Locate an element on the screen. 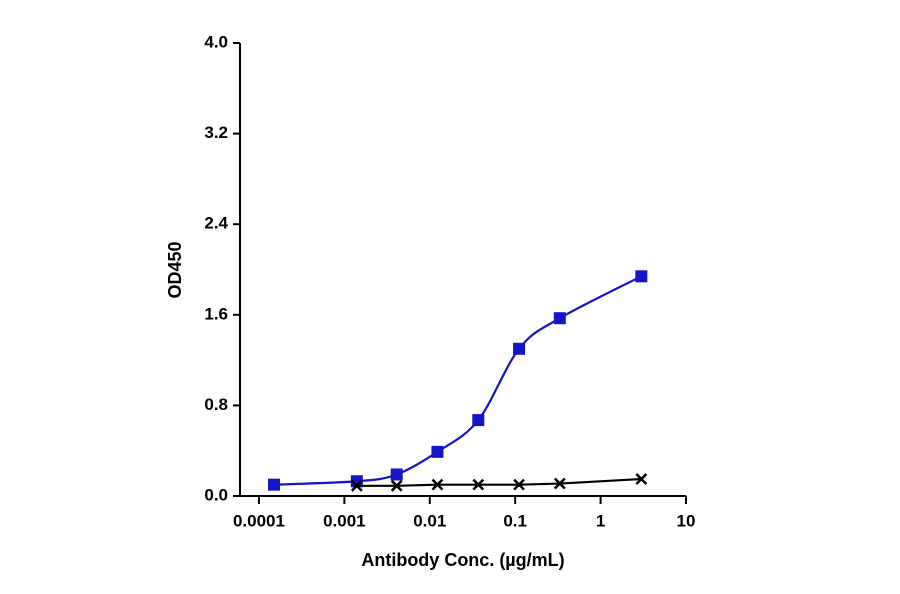 This screenshot has width=900, height=594. y-tick-label: 2.4 is located at coordinates (216, 223).